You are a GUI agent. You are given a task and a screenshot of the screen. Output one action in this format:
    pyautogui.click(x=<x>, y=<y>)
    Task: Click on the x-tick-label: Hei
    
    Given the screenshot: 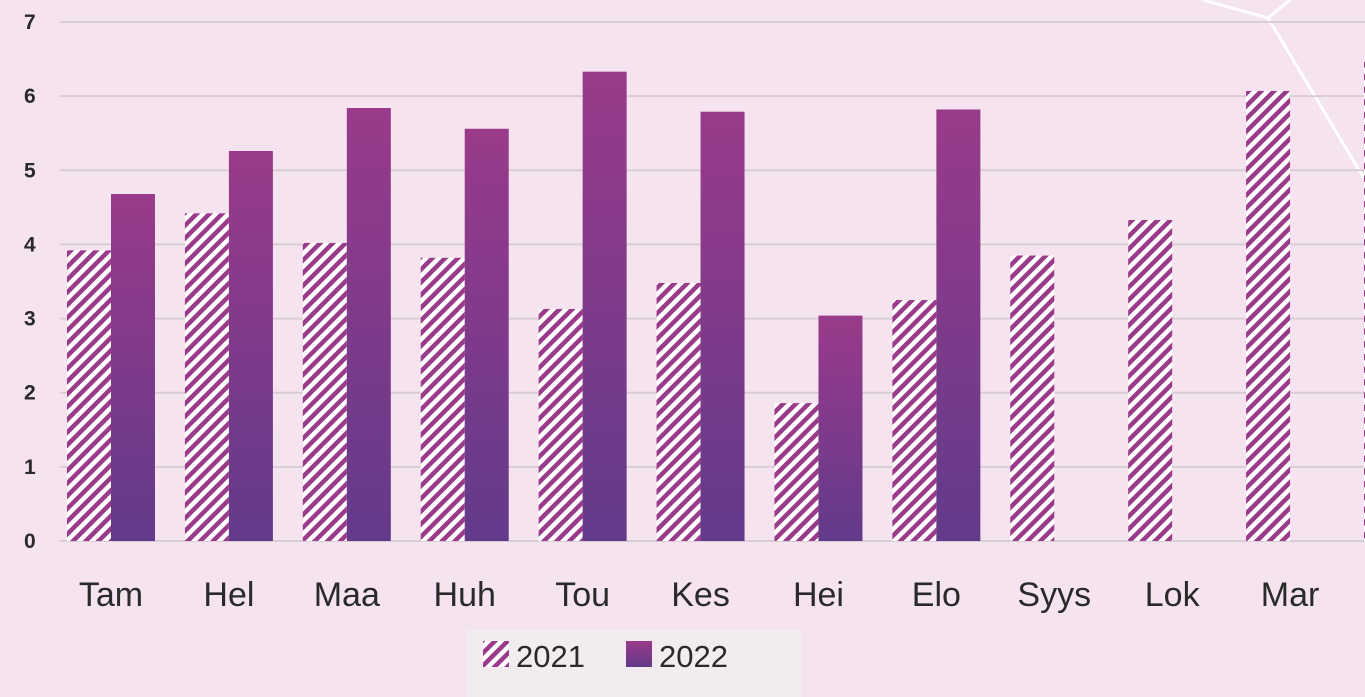 What is the action you would take?
    pyautogui.click(x=818, y=595)
    